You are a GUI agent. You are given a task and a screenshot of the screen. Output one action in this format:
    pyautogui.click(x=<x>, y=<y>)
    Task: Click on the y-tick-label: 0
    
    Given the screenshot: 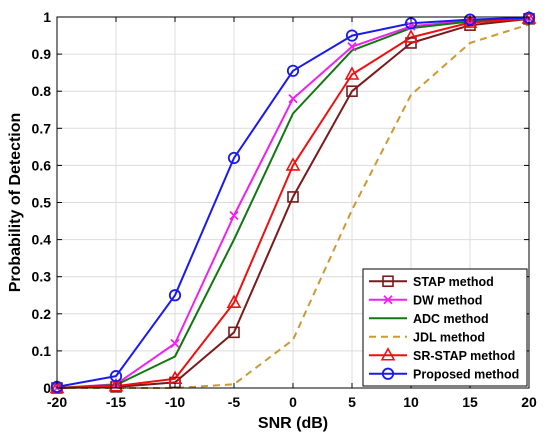 What is the action you would take?
    pyautogui.click(x=47, y=388)
    